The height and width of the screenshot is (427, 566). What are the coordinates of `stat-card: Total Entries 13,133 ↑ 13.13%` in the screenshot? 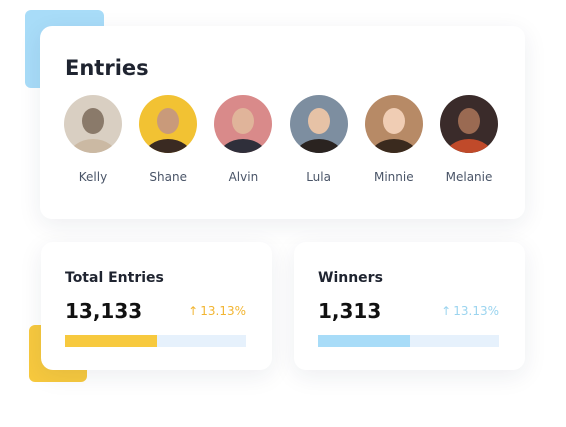 It's located at (156, 306).